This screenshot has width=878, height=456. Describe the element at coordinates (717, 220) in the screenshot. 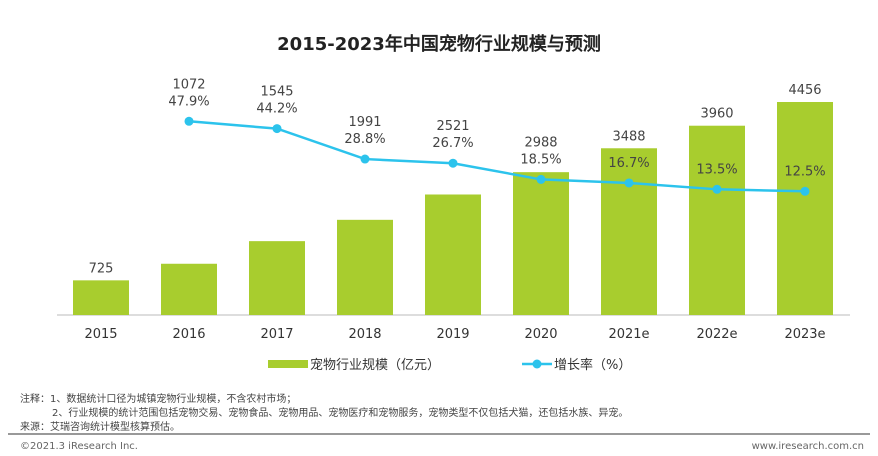

I see `bar-2022e` at that location.